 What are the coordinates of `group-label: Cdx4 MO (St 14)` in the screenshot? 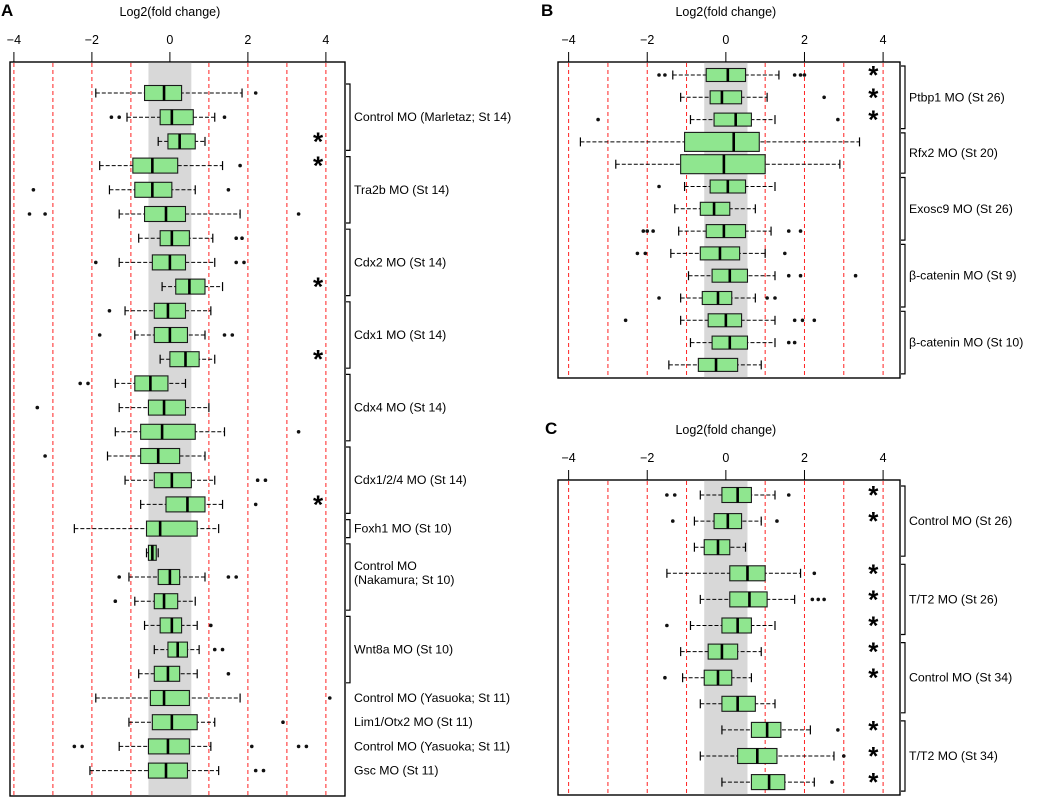 It's located at (400, 408).